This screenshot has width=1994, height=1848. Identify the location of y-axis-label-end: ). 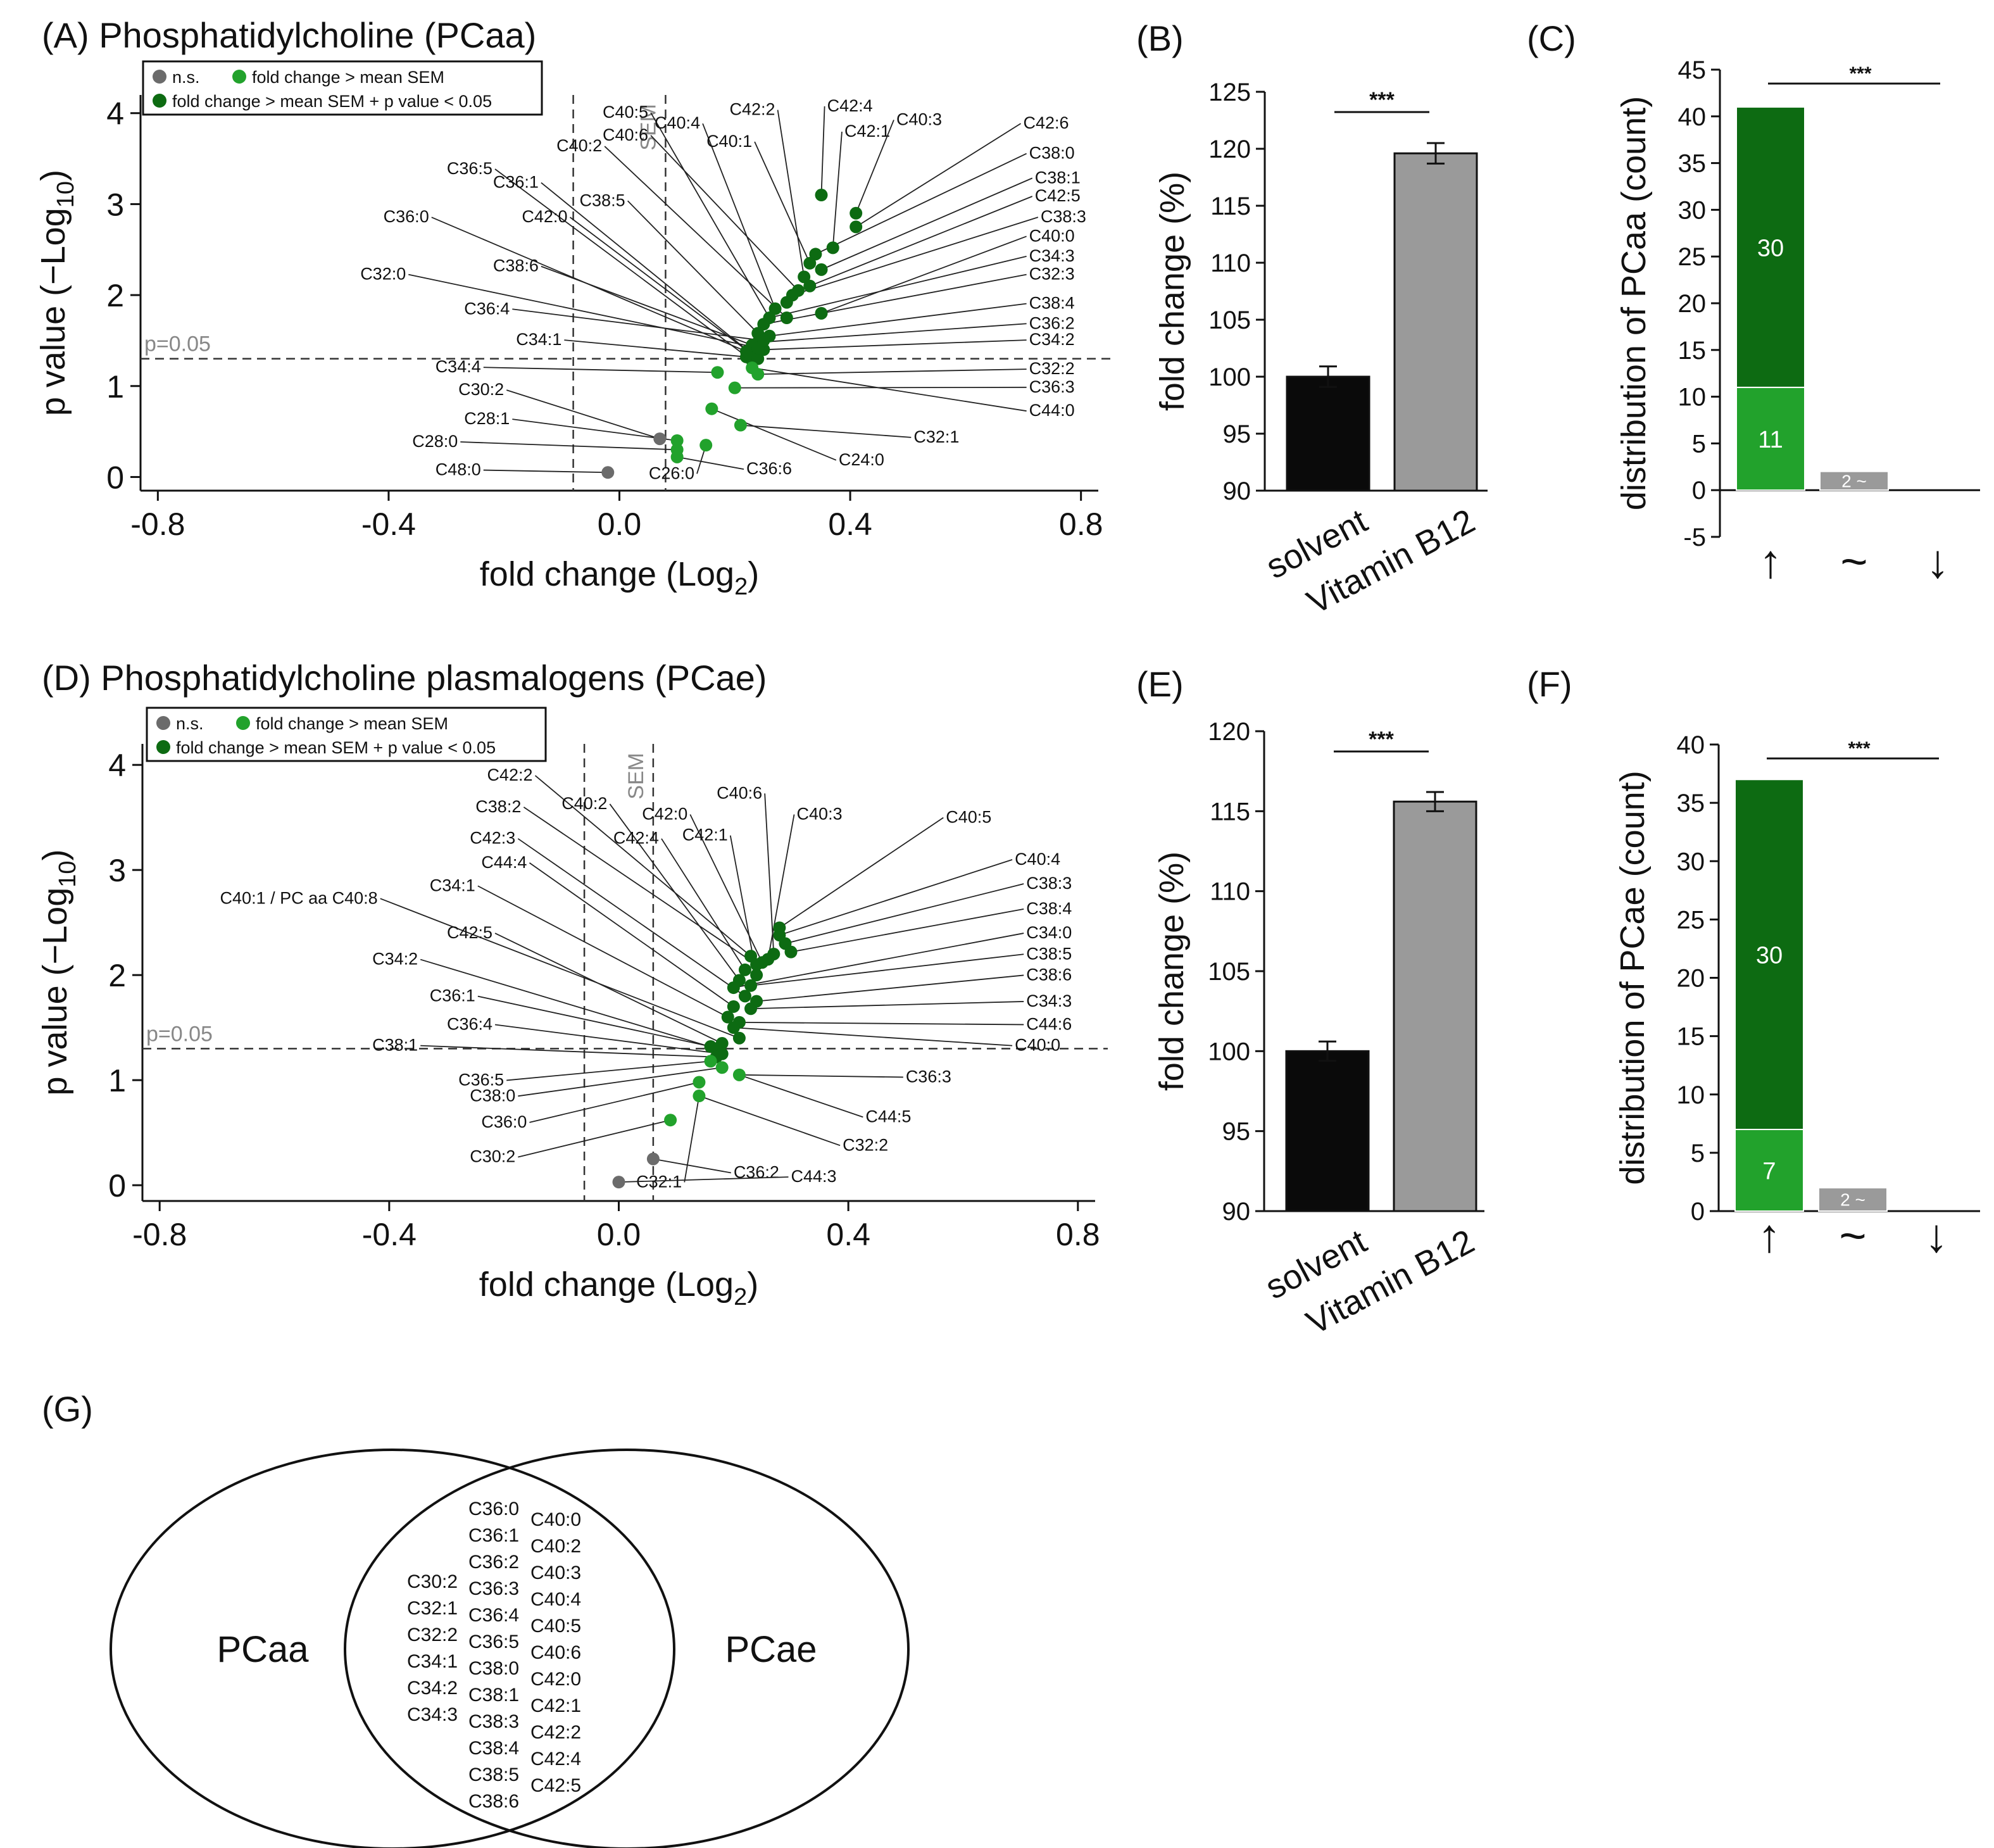
(55, 854).